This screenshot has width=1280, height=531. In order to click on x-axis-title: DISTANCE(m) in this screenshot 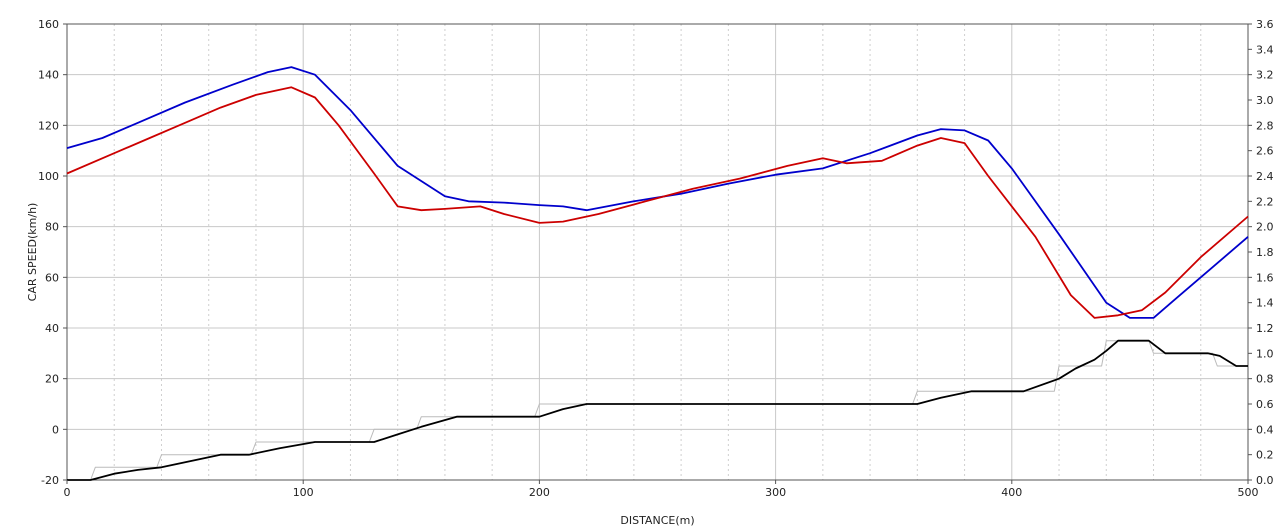, I will do `click(657, 520)`.